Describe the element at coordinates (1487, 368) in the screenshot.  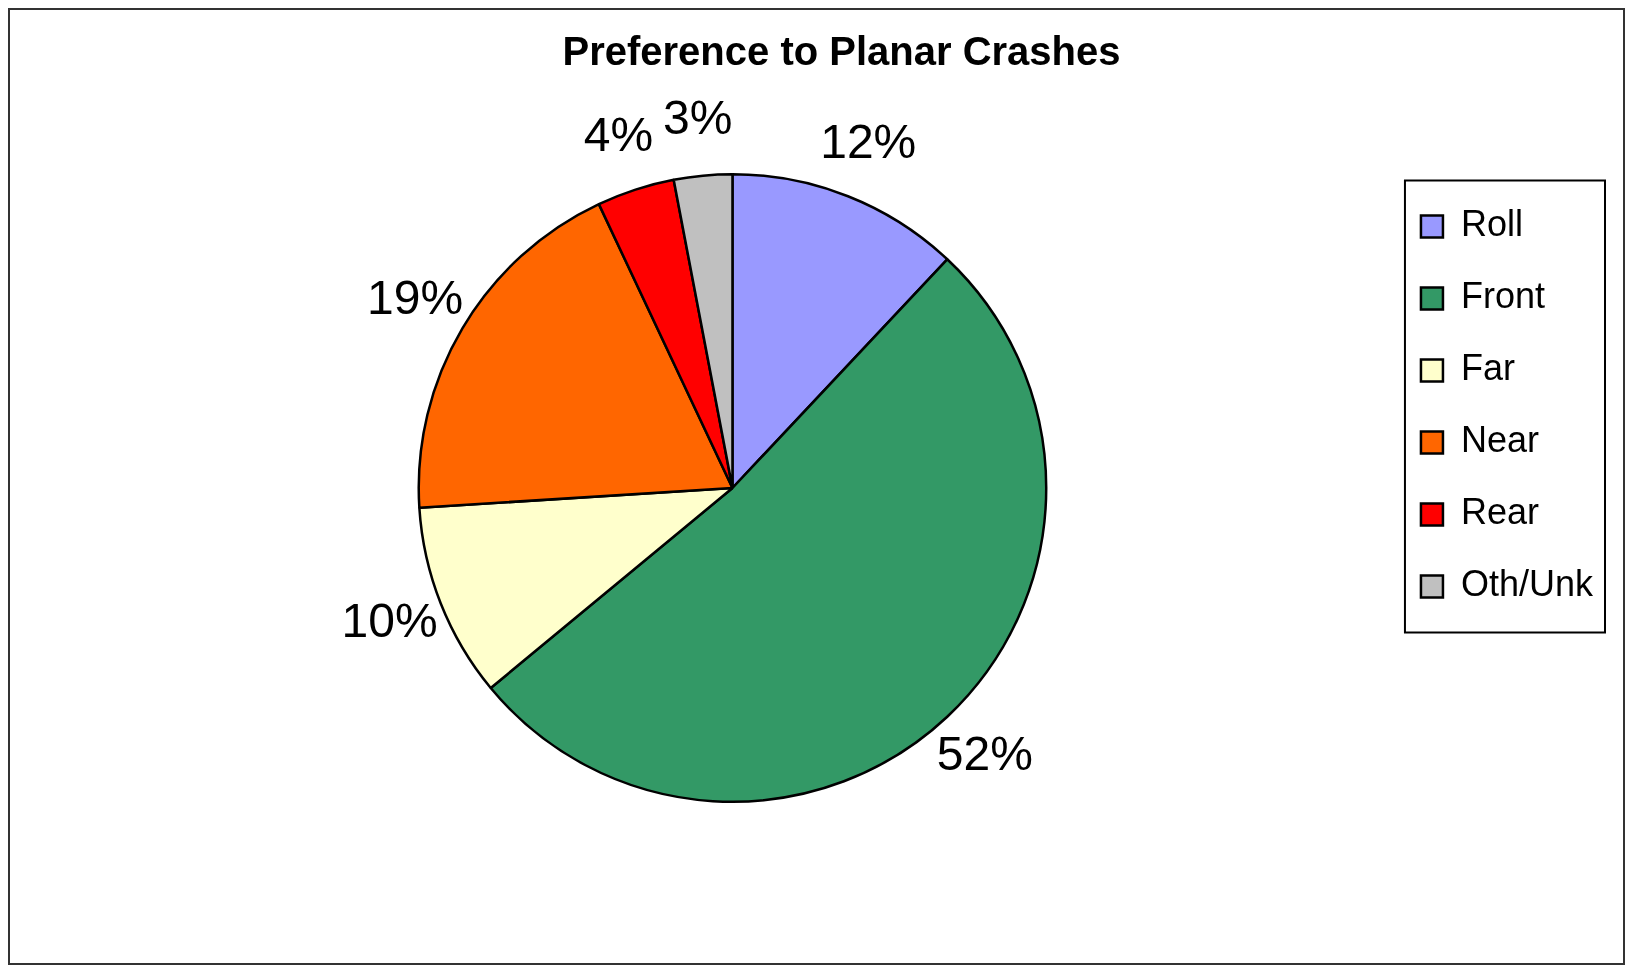
I see `legend-label: Far` at that location.